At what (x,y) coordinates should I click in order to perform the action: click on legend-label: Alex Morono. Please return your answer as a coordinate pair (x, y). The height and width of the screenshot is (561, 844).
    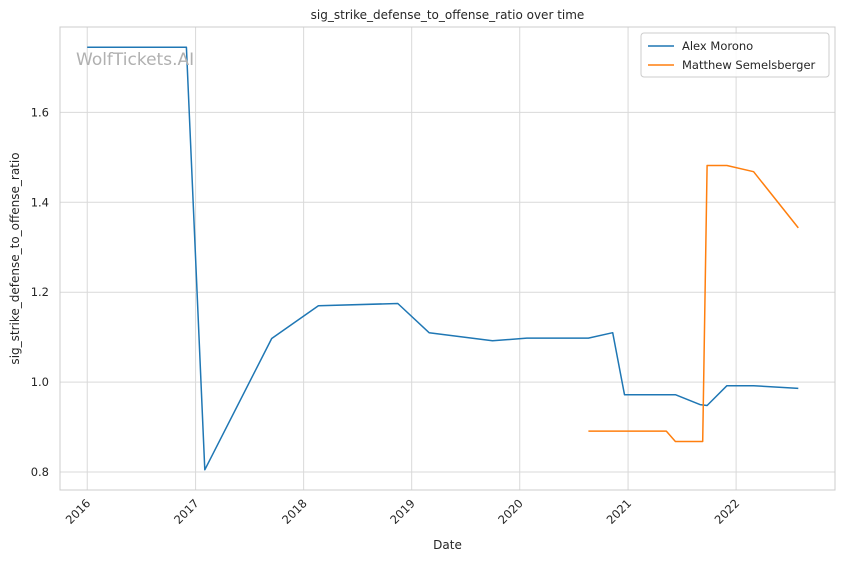
    Looking at the image, I should click on (717, 46).